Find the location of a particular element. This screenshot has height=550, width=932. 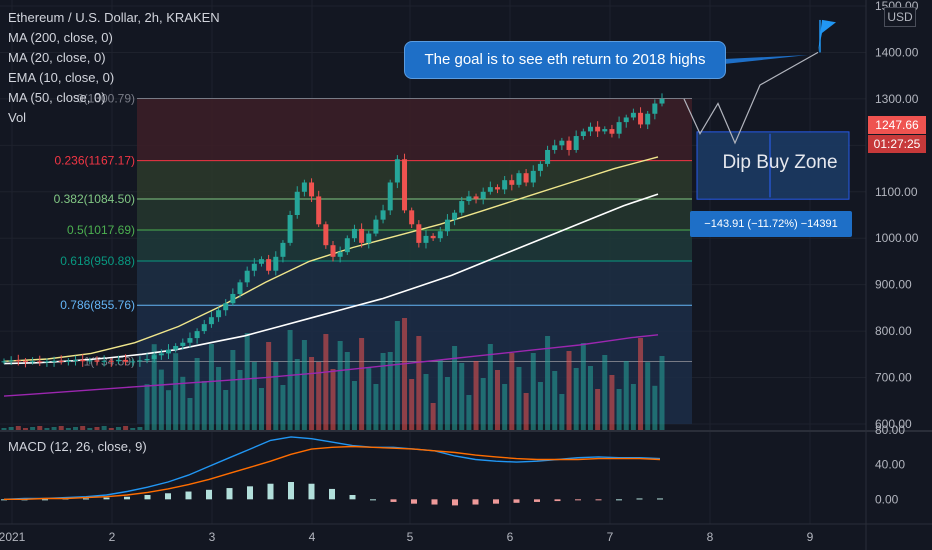

y-tick-label: 800.00 is located at coordinates (893, 331).